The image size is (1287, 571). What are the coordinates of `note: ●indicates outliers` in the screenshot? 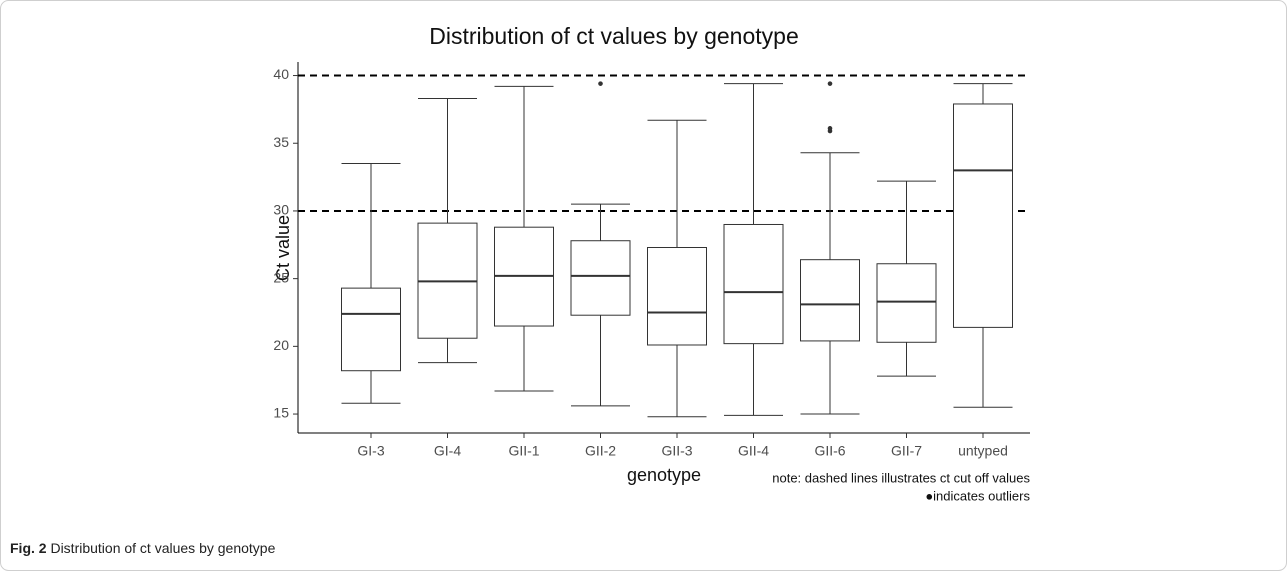 It's located at (977, 495).